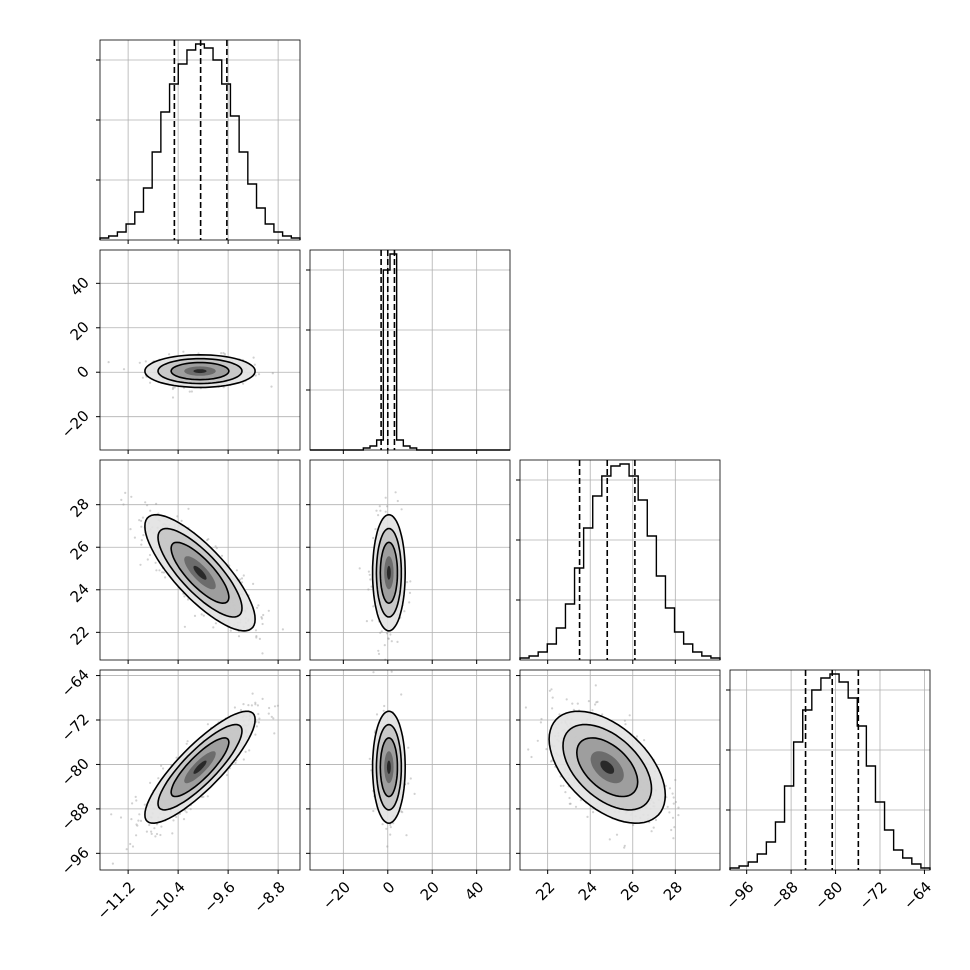 Image resolution: width=970 pixels, height=970 pixels. What do you see at coordinates (739, 895) in the screenshot?
I see `x-tick-label: −96` at bounding box center [739, 895].